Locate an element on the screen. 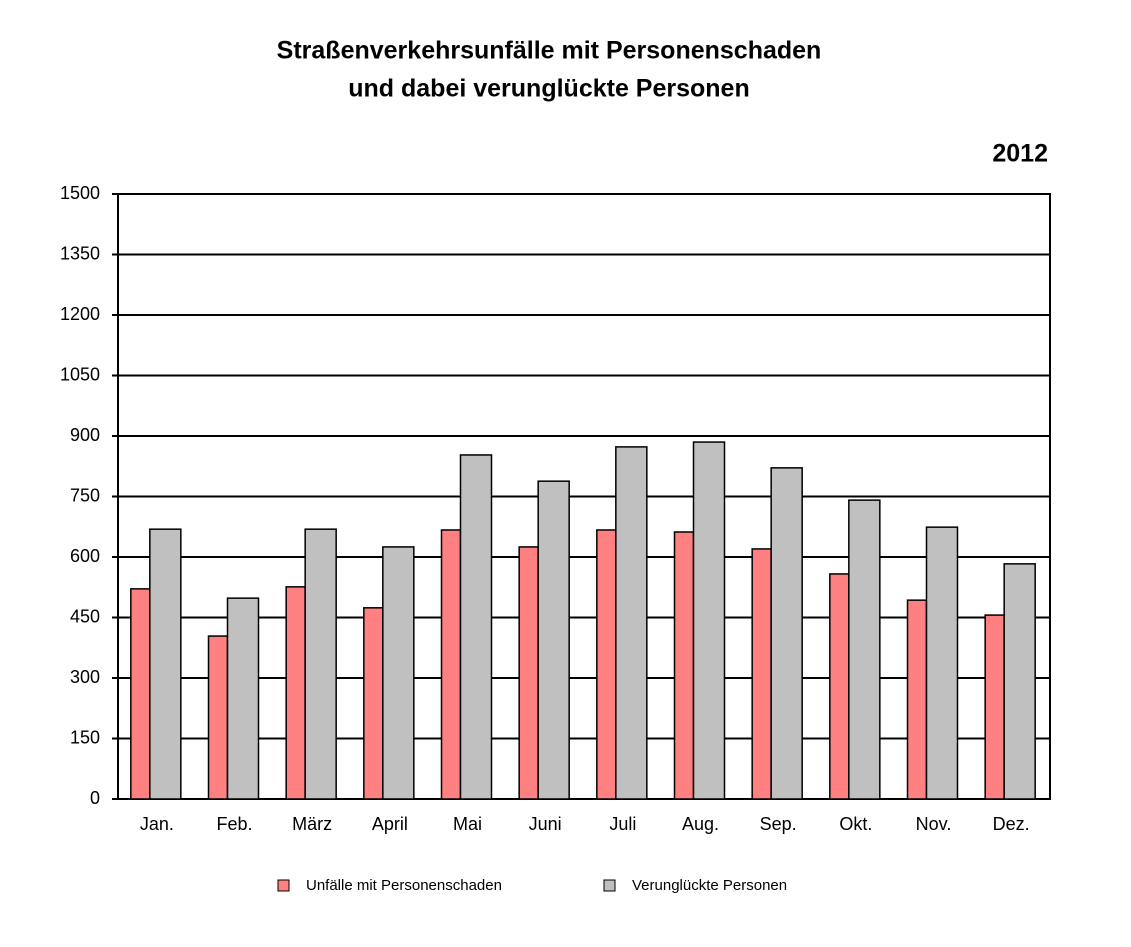 Image resolution: width=1131 pixels, height=947 pixels. legend-text: Unfälle mit Personenschaden is located at coordinates (404, 885).